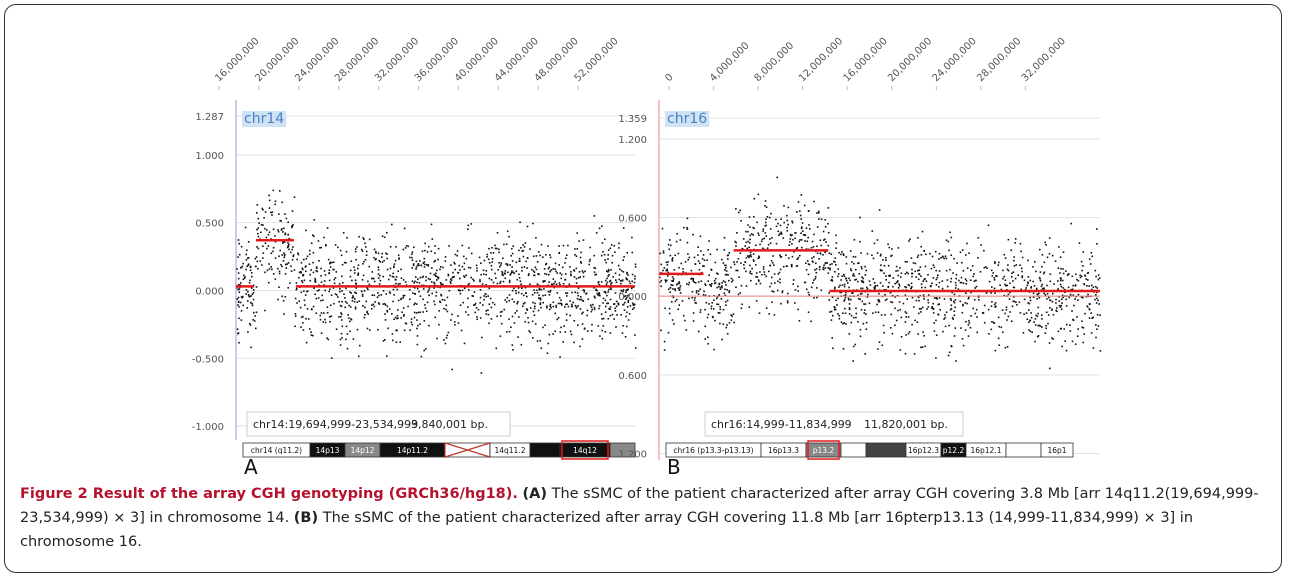 This screenshot has width=1290, height=581. What do you see at coordinates (251, 465) in the screenshot?
I see `panel-letter: A` at bounding box center [251, 465].